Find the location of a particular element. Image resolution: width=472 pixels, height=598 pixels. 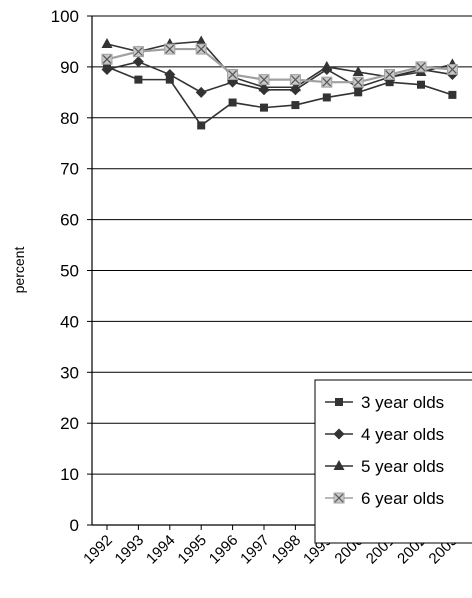

x-tick-label: 1994 is located at coordinates (161, 550).